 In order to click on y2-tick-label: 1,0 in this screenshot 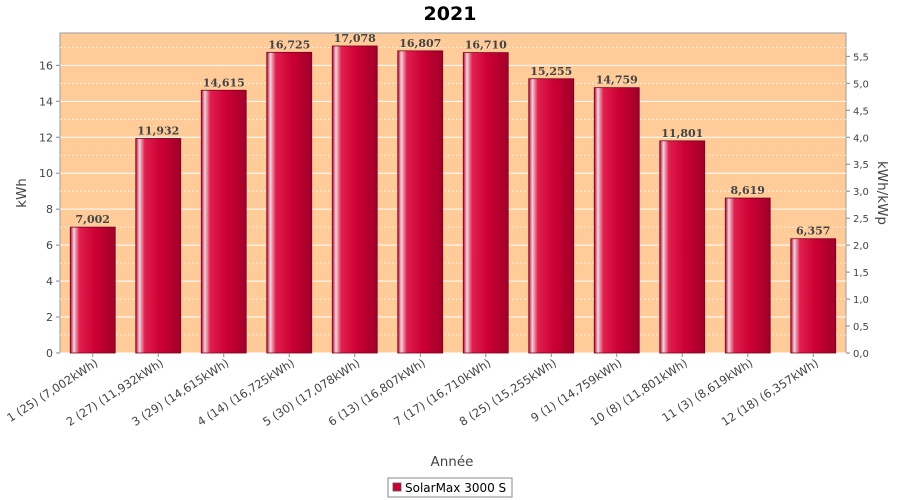, I will do `click(861, 300)`.